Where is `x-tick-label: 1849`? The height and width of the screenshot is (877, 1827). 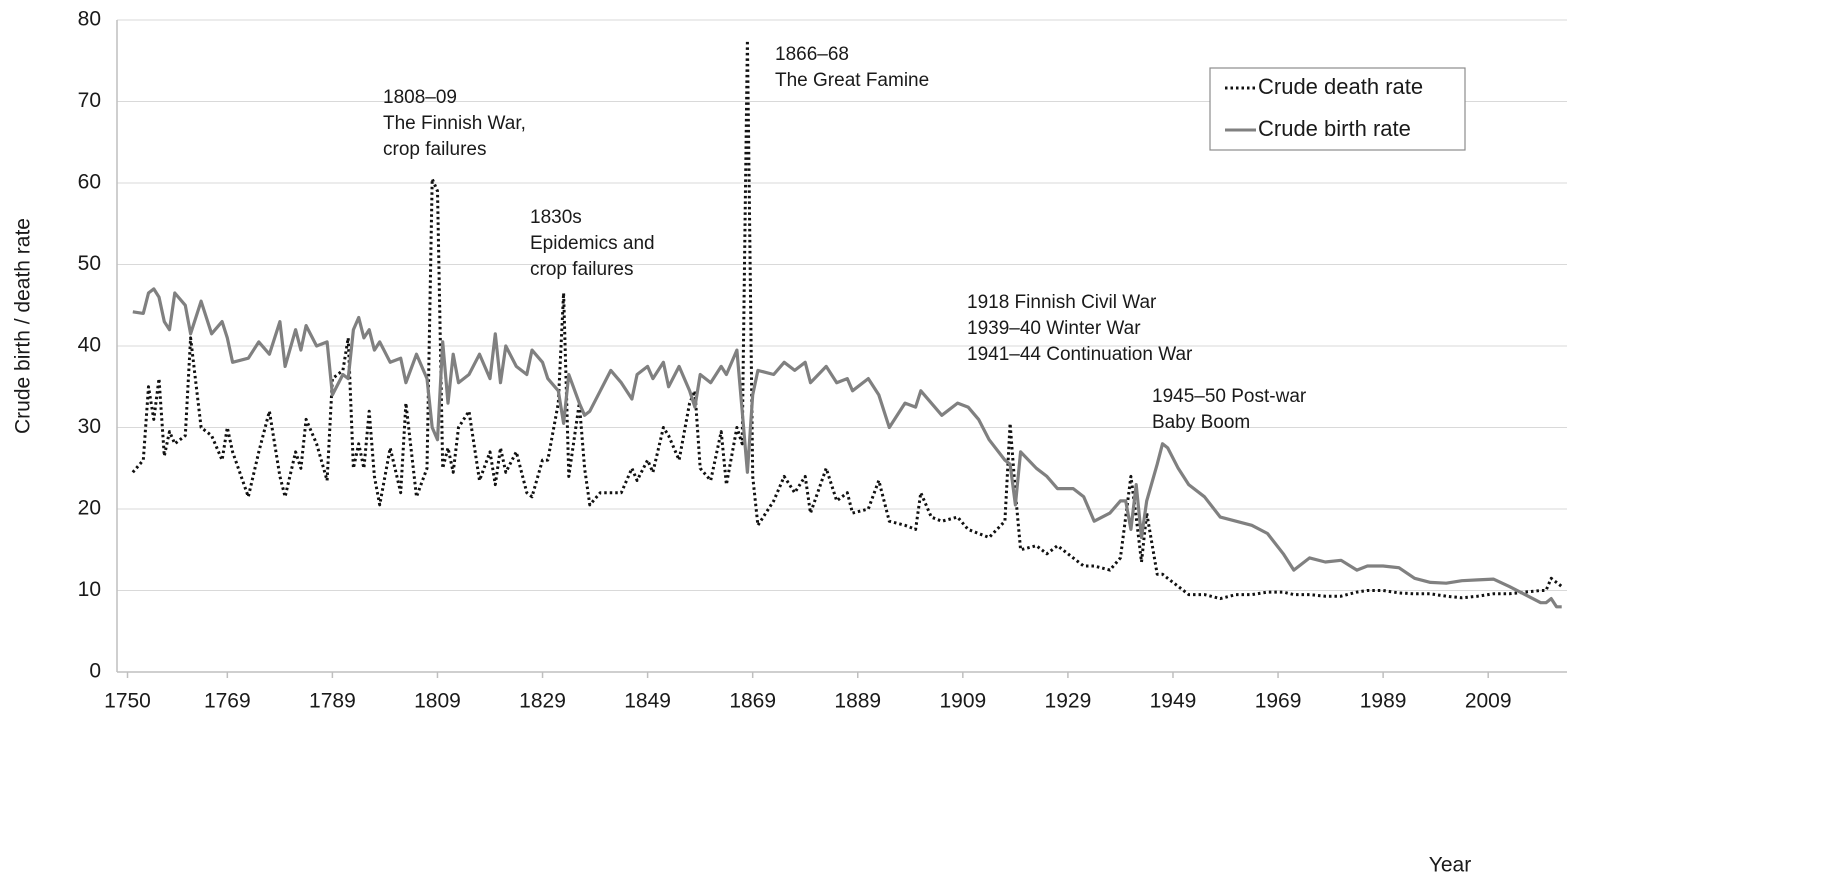 x-tick-label: 1849 is located at coordinates (647, 701).